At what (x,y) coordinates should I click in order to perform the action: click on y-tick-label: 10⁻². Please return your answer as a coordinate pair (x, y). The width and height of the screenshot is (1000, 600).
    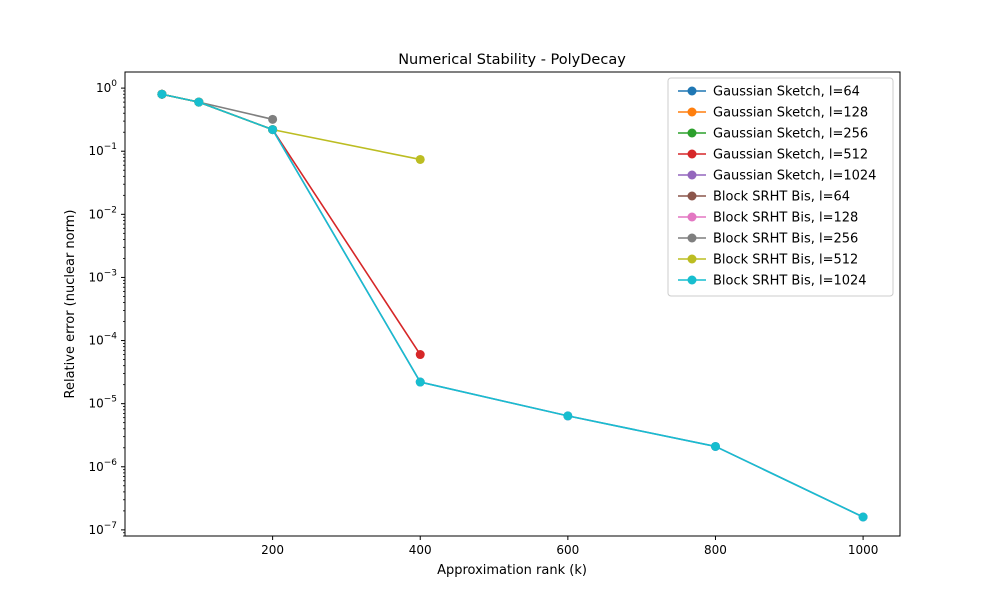
    Looking at the image, I should click on (102, 213).